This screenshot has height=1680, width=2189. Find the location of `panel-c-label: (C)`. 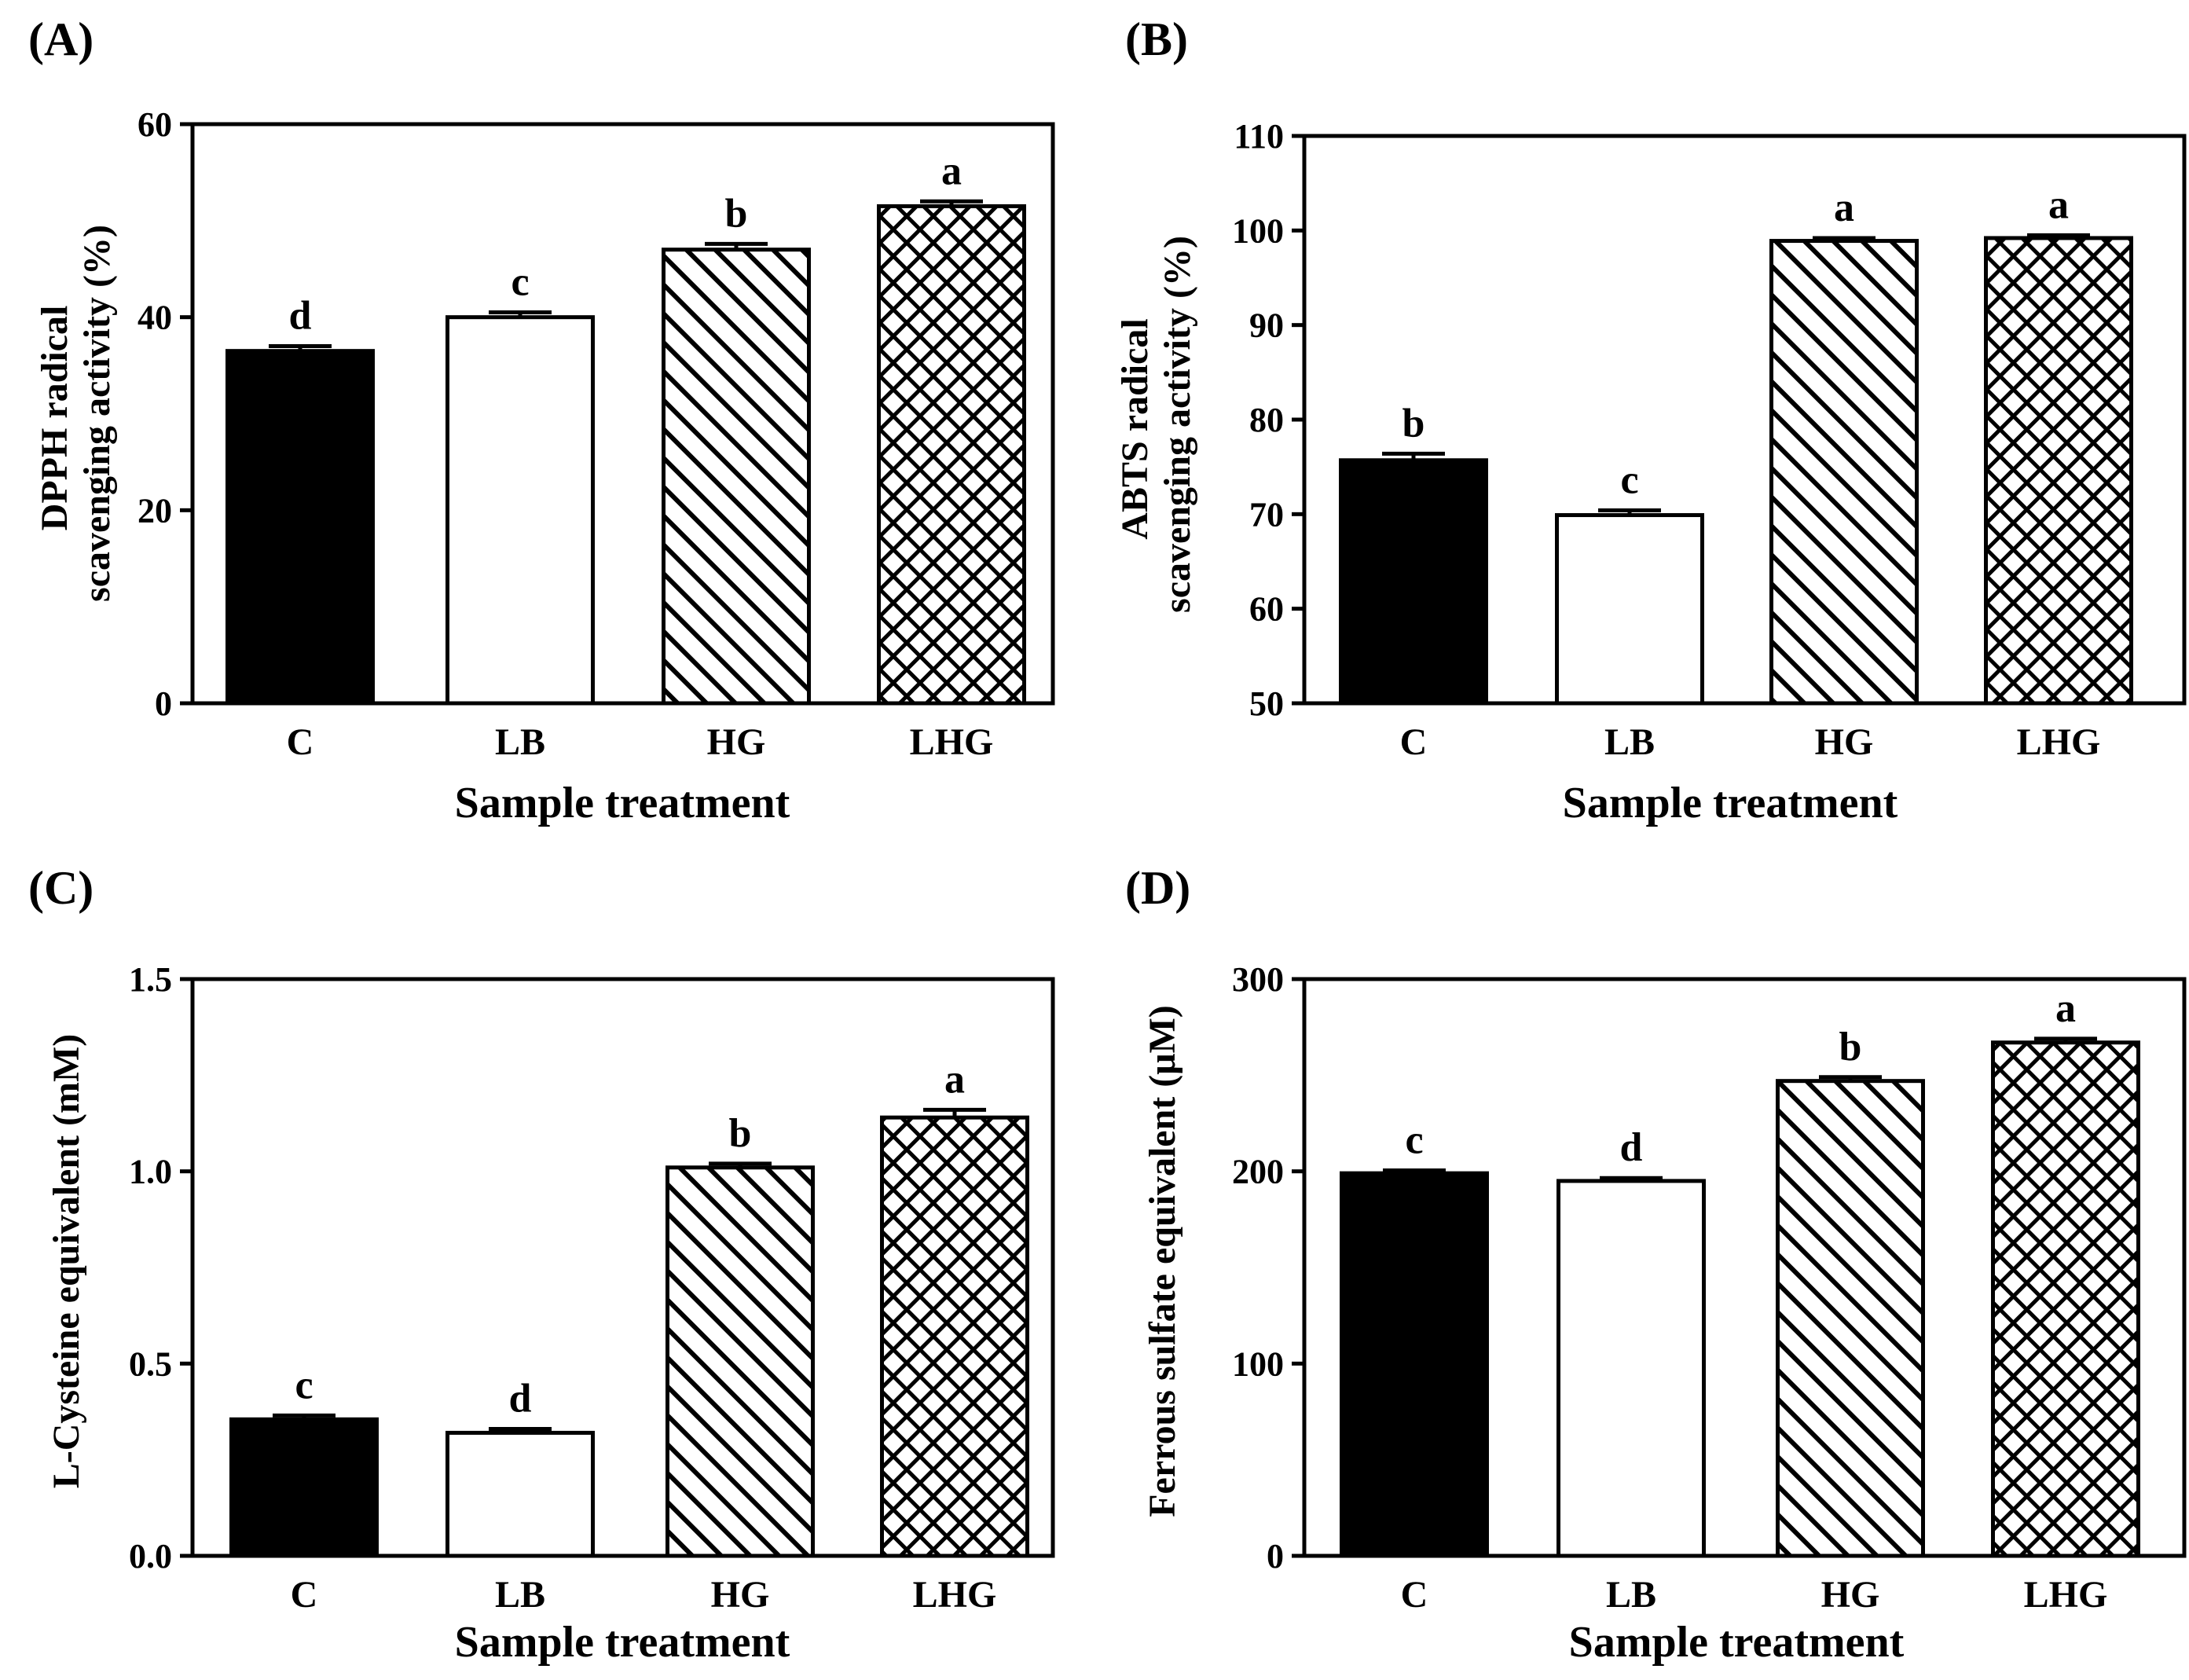

panel-c-label: (C) is located at coordinates (61, 888).